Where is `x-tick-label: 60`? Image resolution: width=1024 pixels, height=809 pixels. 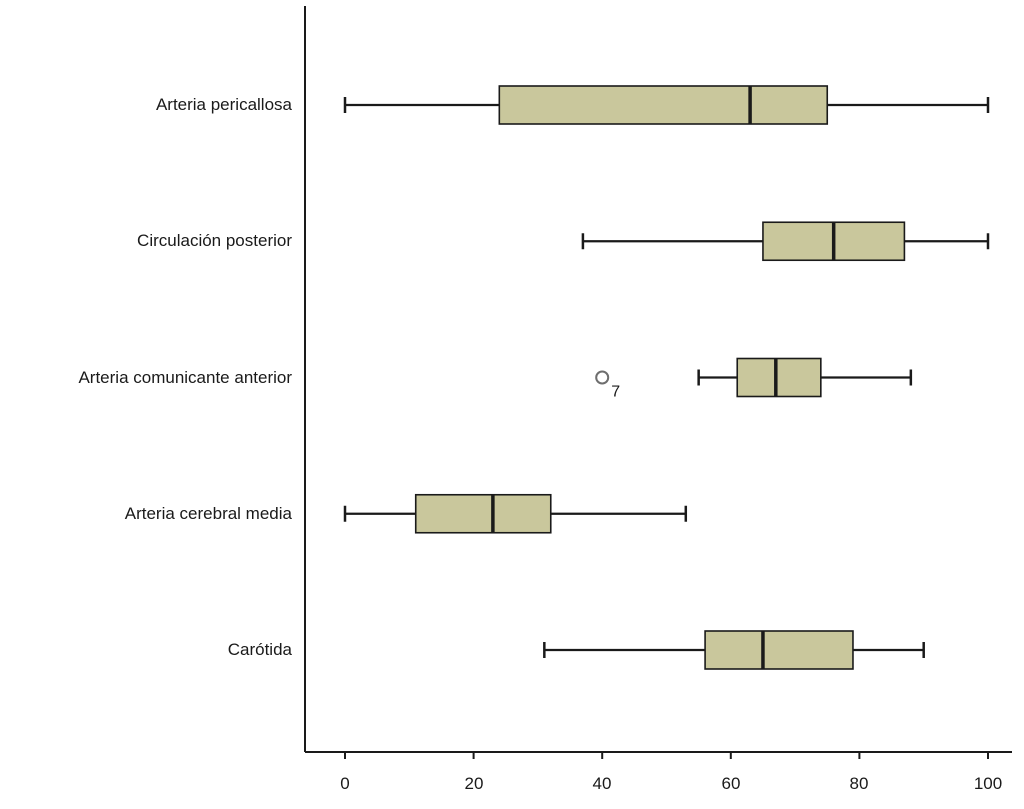
x-tick-label: 60 is located at coordinates (731, 783).